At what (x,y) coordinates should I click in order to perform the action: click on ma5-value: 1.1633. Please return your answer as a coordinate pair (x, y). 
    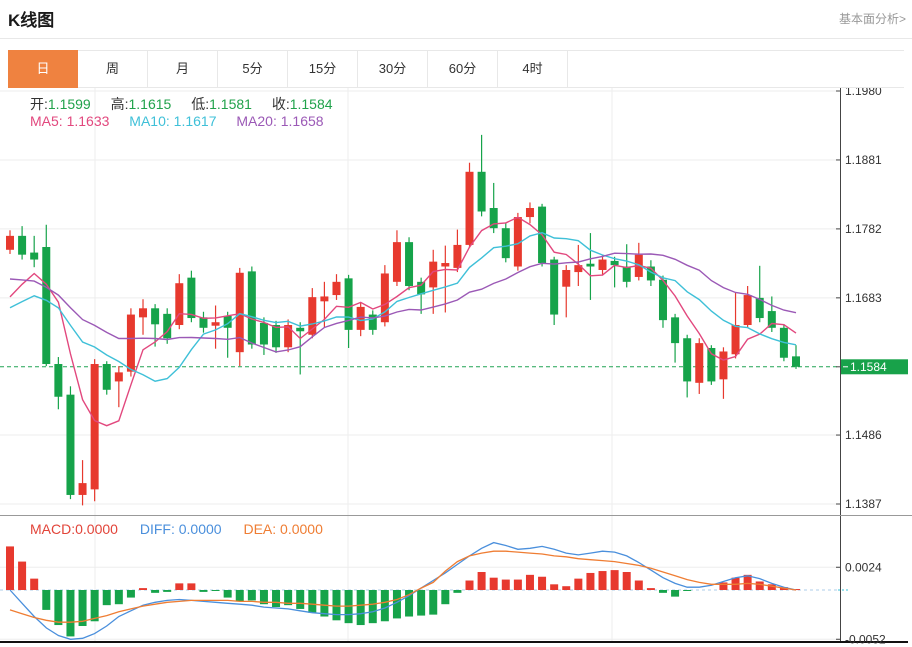
    Looking at the image, I should click on (88, 121).